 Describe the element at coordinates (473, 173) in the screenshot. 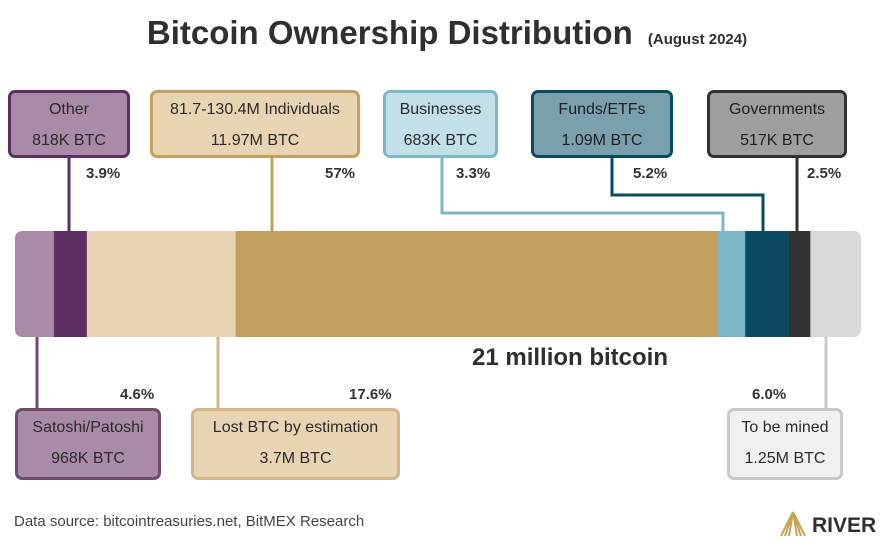

I see `percent-label-businesses: 3.3%` at that location.